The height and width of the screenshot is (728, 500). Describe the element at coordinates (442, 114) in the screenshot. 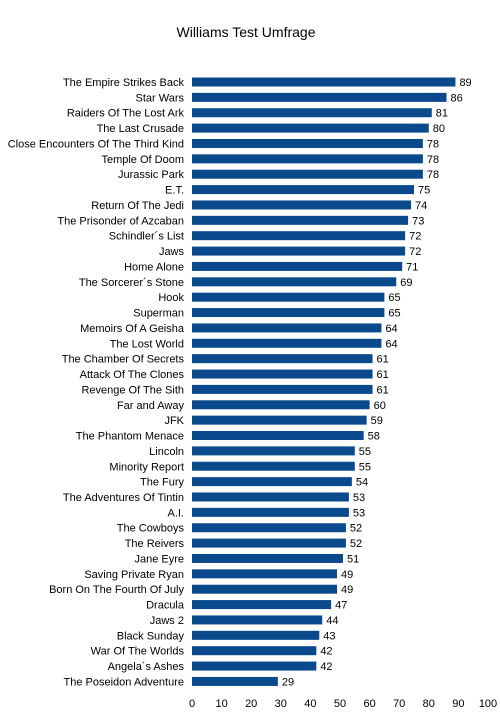

I see `value-label: 81` at that location.